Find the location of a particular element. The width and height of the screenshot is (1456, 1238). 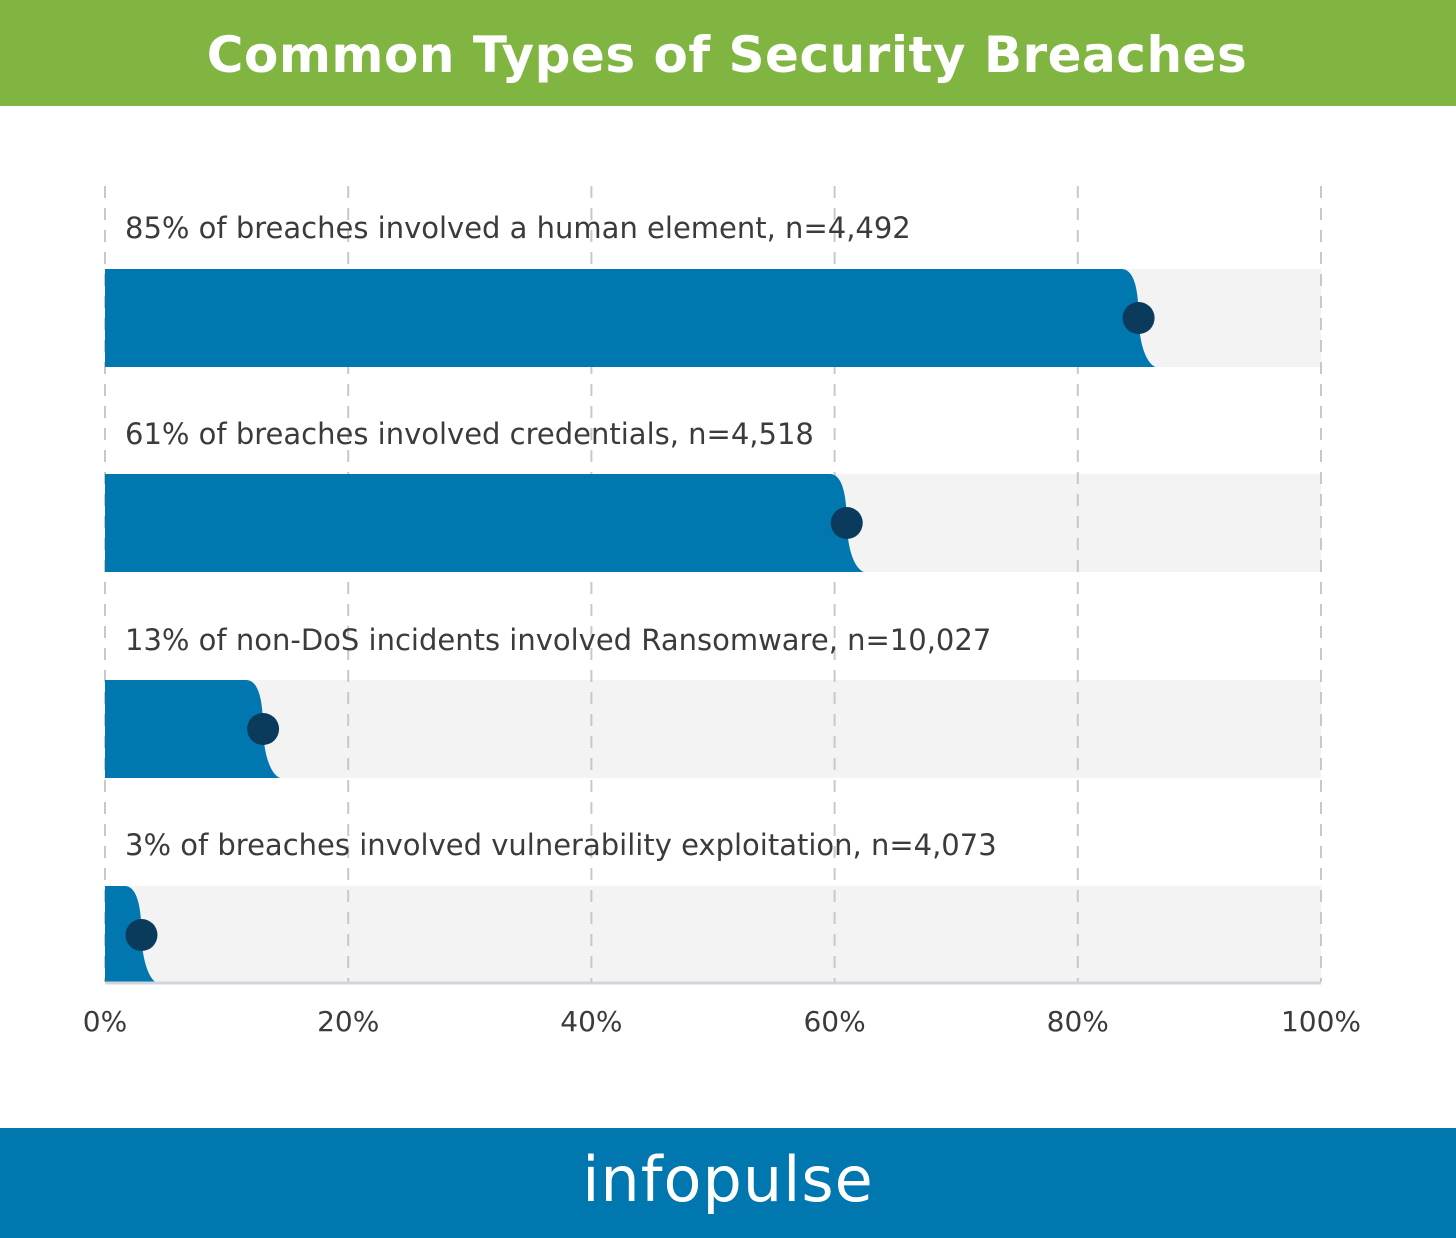

x-tick-label: 20% is located at coordinates (348, 1021).